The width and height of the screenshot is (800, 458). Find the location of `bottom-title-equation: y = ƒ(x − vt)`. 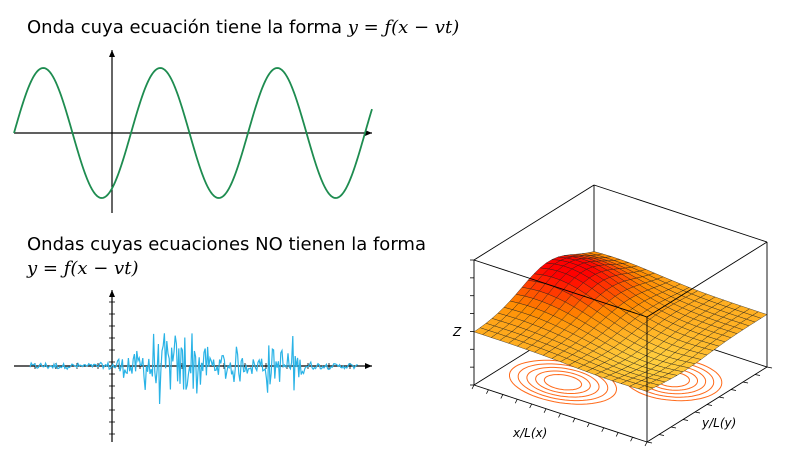

bottom-title-equation: y = ƒ(x − vt) is located at coordinates (83, 268).